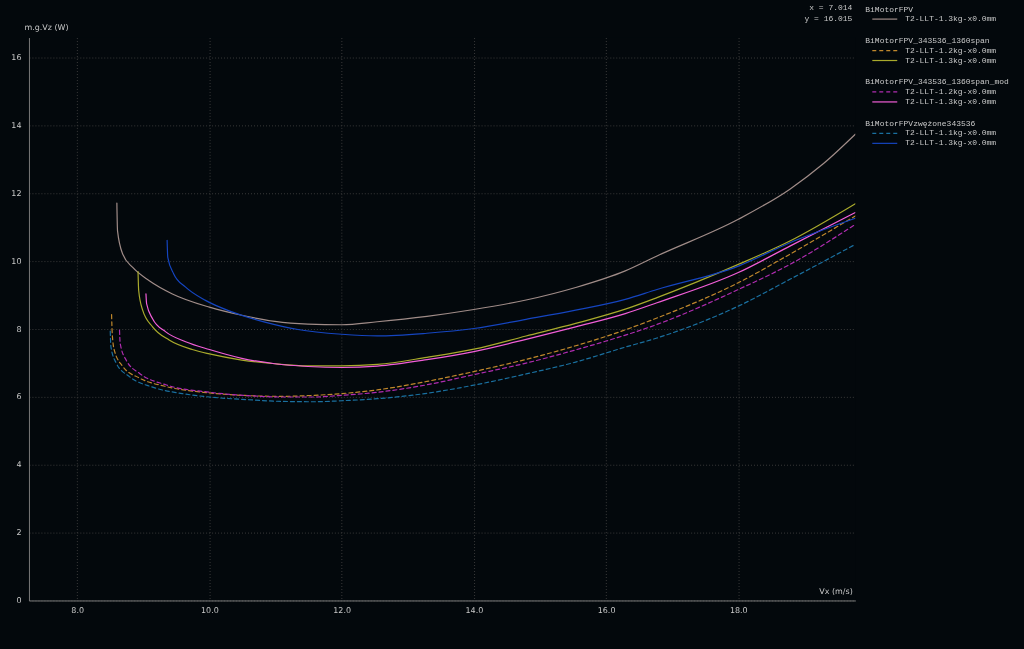 Image resolution: width=1024 pixels, height=649 pixels. I want to click on y-tick-label: 16, so click(16, 58).